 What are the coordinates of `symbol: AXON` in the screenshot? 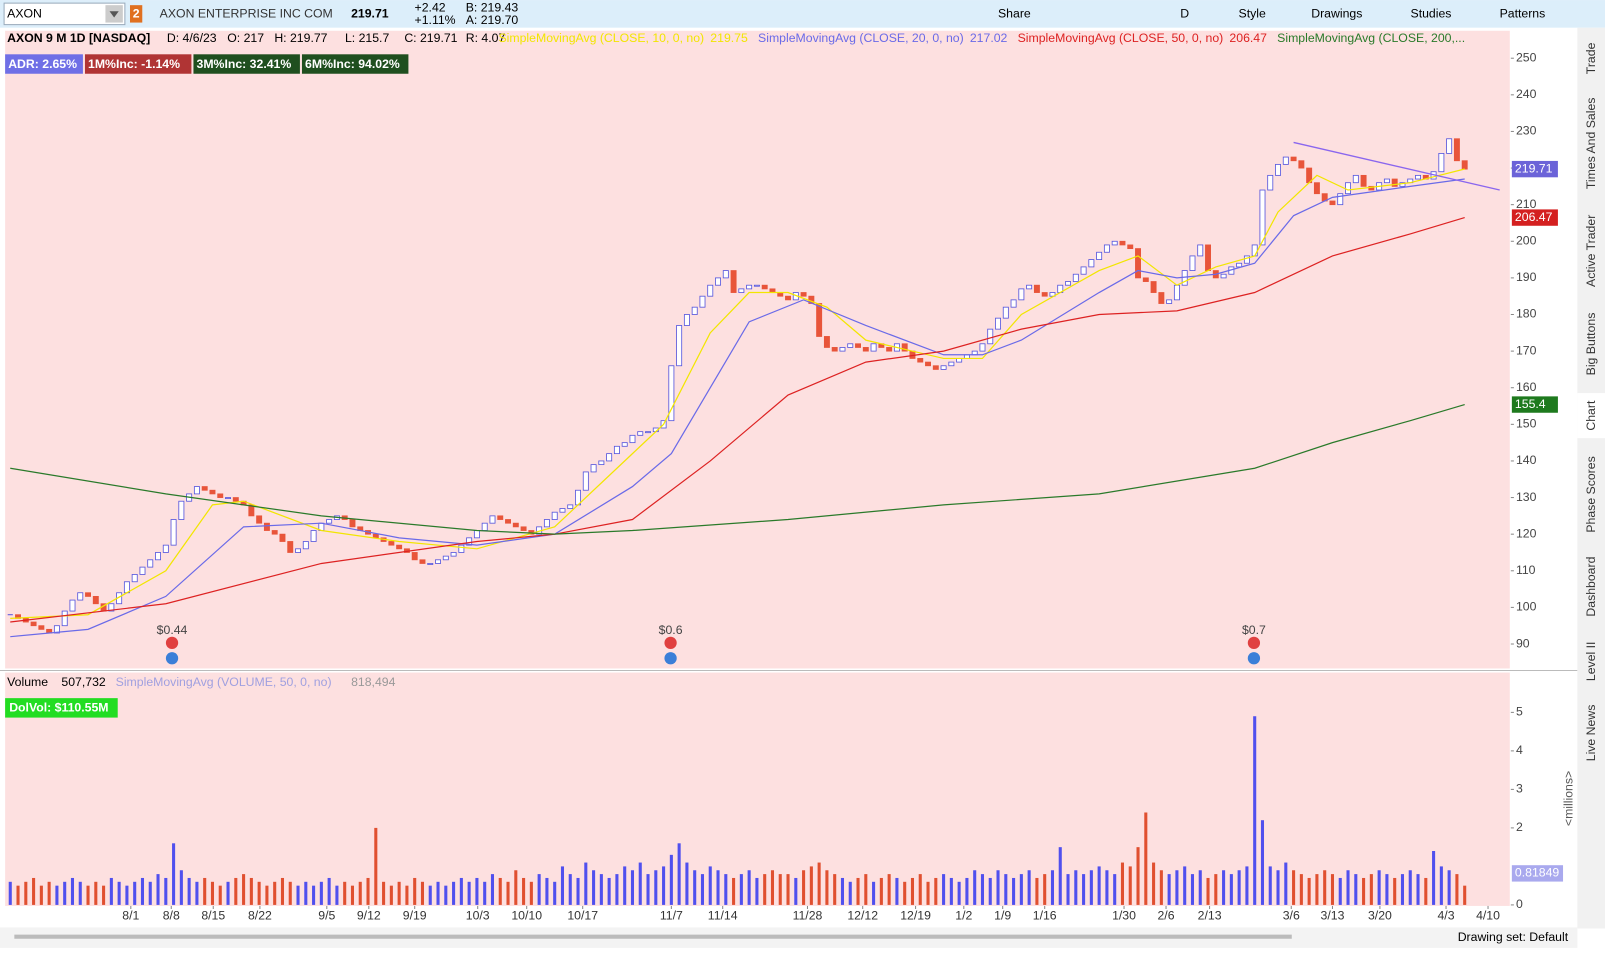 It's located at (24, 14).